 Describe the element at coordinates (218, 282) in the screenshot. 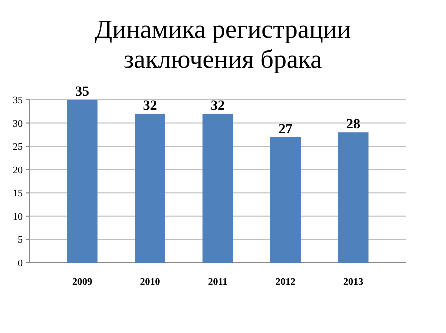

I see `x-tick-label: 2011` at that location.